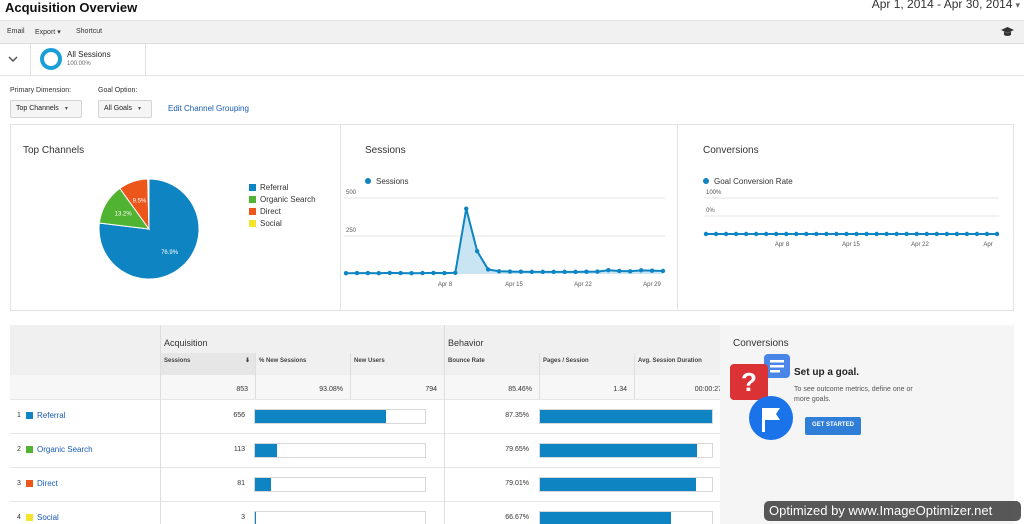 Image resolution: width=1024 pixels, height=524 pixels. Describe the element at coordinates (29, 415) in the screenshot. I see `row-swatch` at that location.